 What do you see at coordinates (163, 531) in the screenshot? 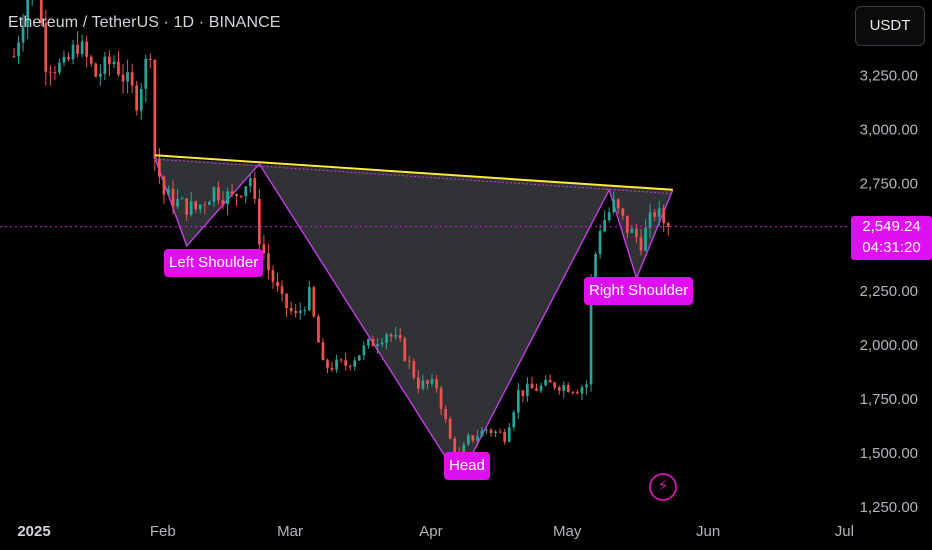
I see `x-tick-label: Feb` at bounding box center [163, 531].